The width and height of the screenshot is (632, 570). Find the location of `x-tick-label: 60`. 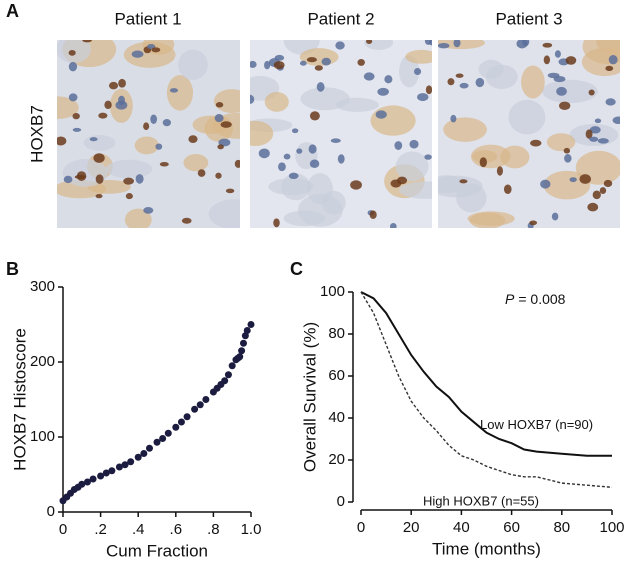

x-tick-label: 60 is located at coordinates (511, 527).